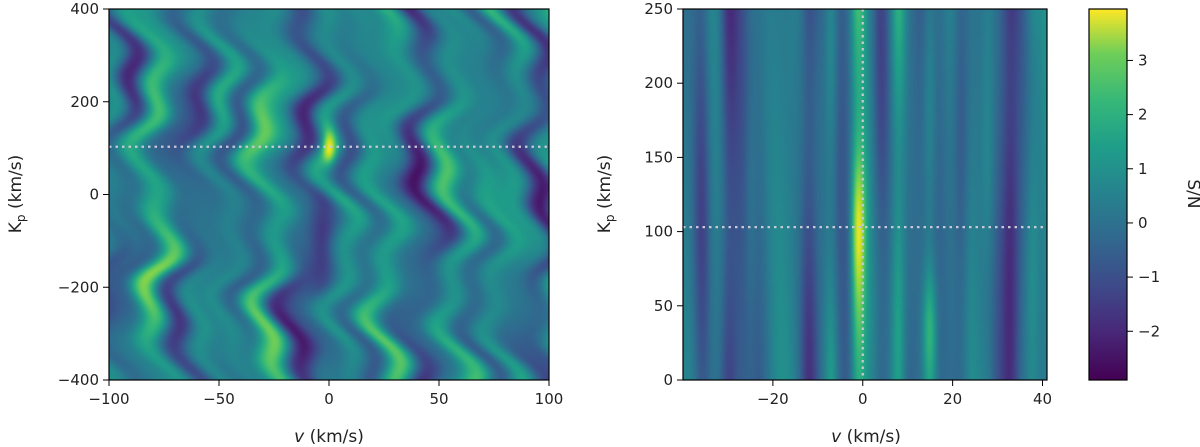 The height and width of the screenshot is (447, 1200). Describe the element at coordinates (84, 9) in the screenshot. I see `left-y-tick-label: 400` at that location.